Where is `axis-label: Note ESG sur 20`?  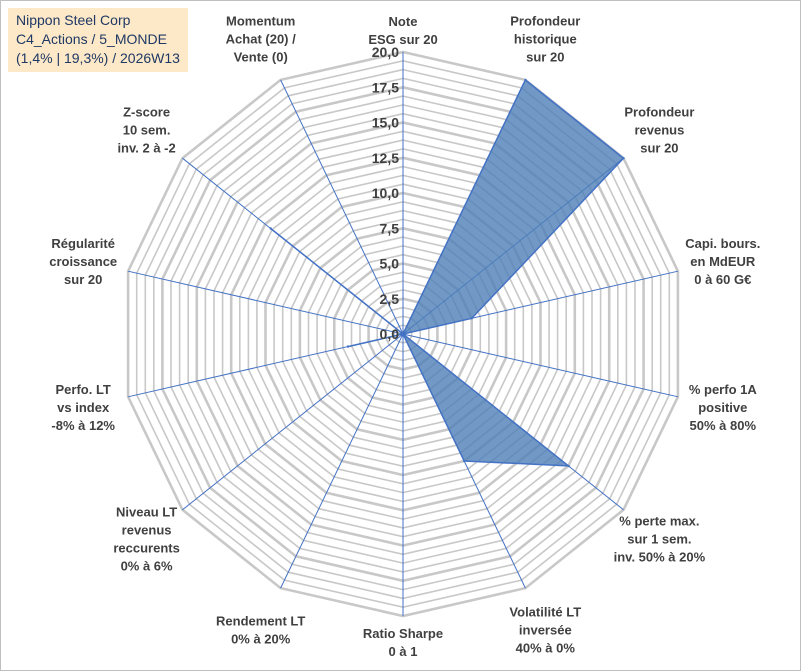 axis-label: Note ESG sur 20 is located at coordinates (402, 30).